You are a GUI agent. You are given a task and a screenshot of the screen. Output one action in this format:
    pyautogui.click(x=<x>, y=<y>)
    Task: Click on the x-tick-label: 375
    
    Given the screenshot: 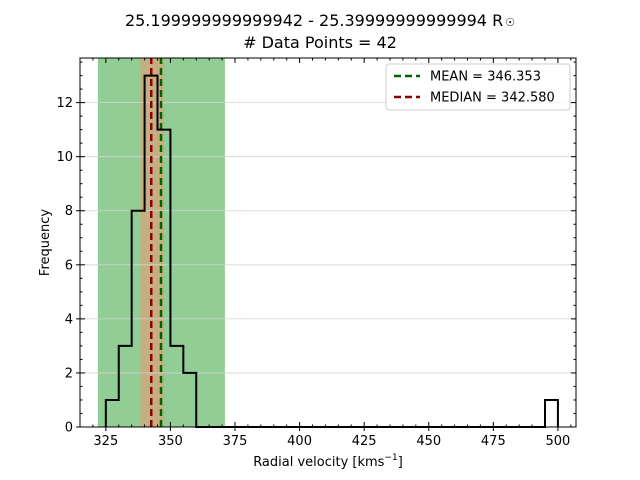 What is the action you would take?
    pyautogui.click(x=235, y=441)
    